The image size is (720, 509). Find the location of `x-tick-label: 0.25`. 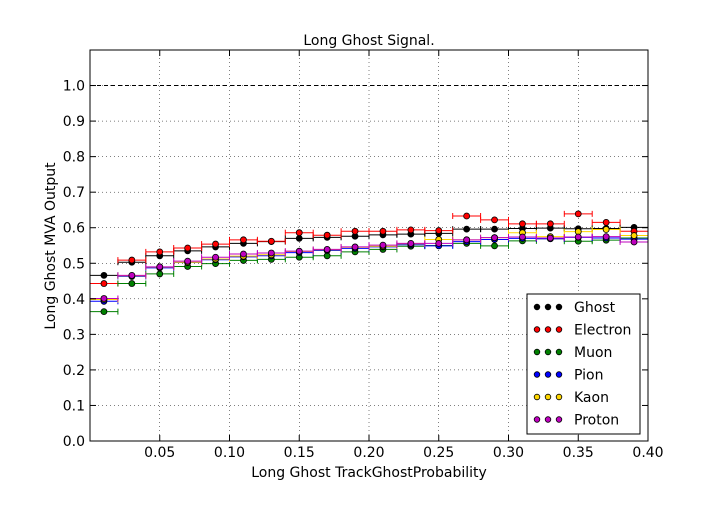

x-tick-label: 0.25 is located at coordinates (438, 453).